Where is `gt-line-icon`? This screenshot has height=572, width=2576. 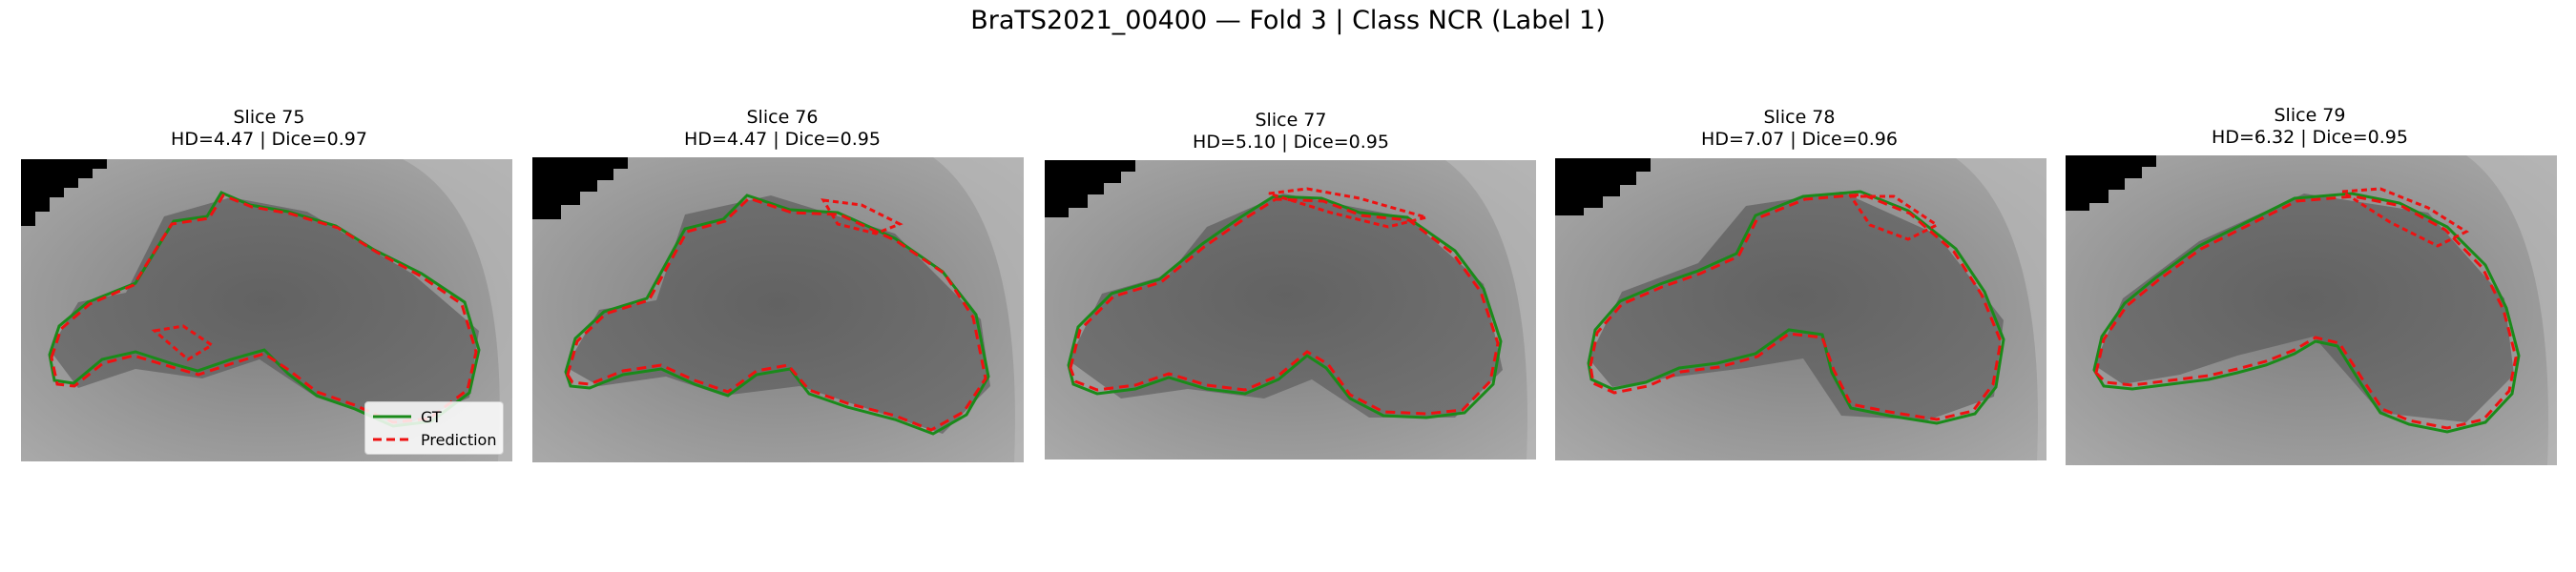 gt-line-icon is located at coordinates (392, 417).